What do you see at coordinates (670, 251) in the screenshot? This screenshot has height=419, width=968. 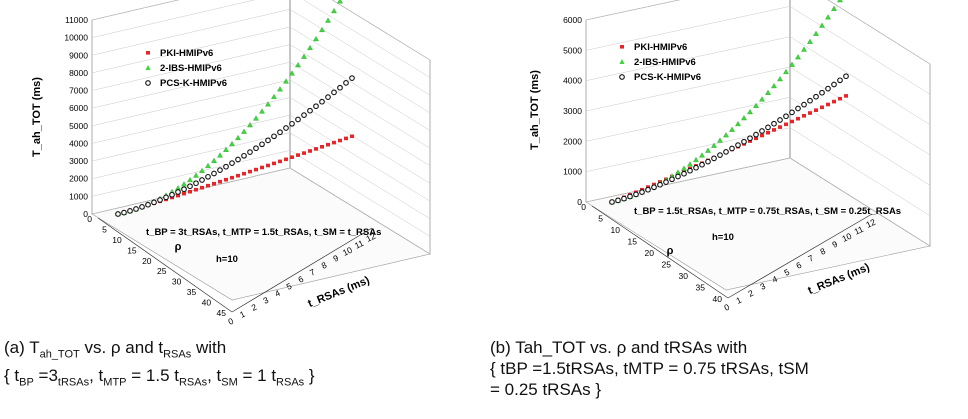 I see `rho-axis-label: ρ` at bounding box center [670, 251].